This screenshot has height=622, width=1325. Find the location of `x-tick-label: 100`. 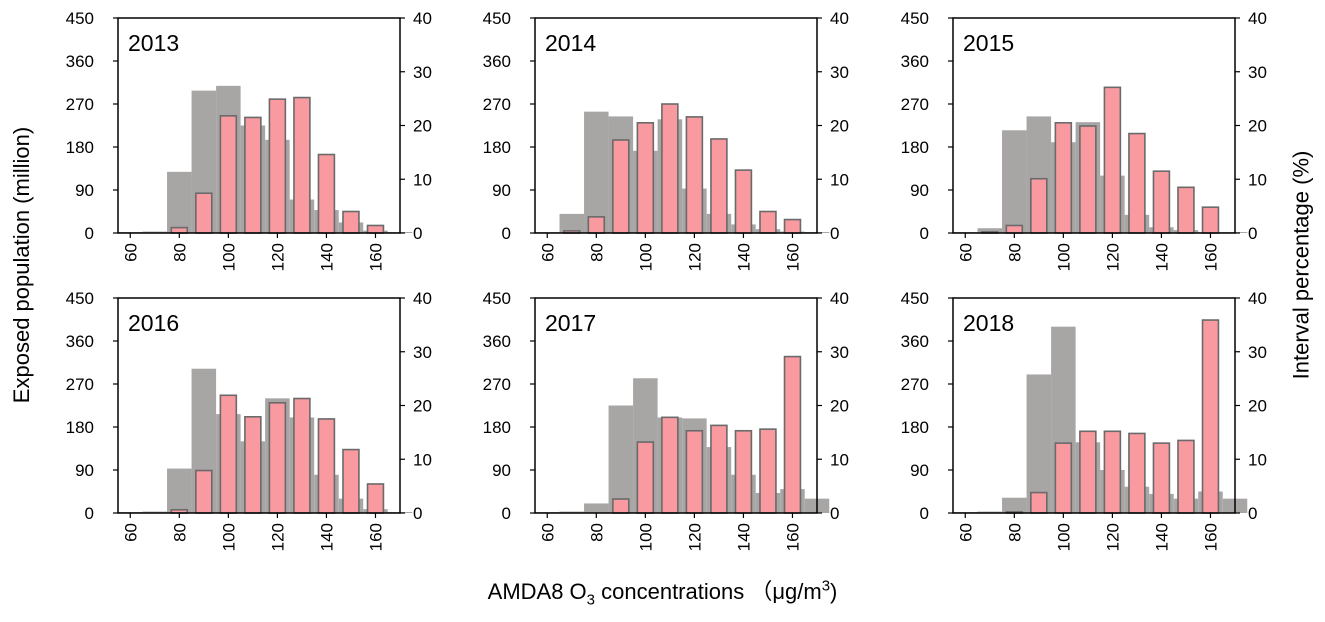

x-tick-label: 100 is located at coordinates (1063, 537).